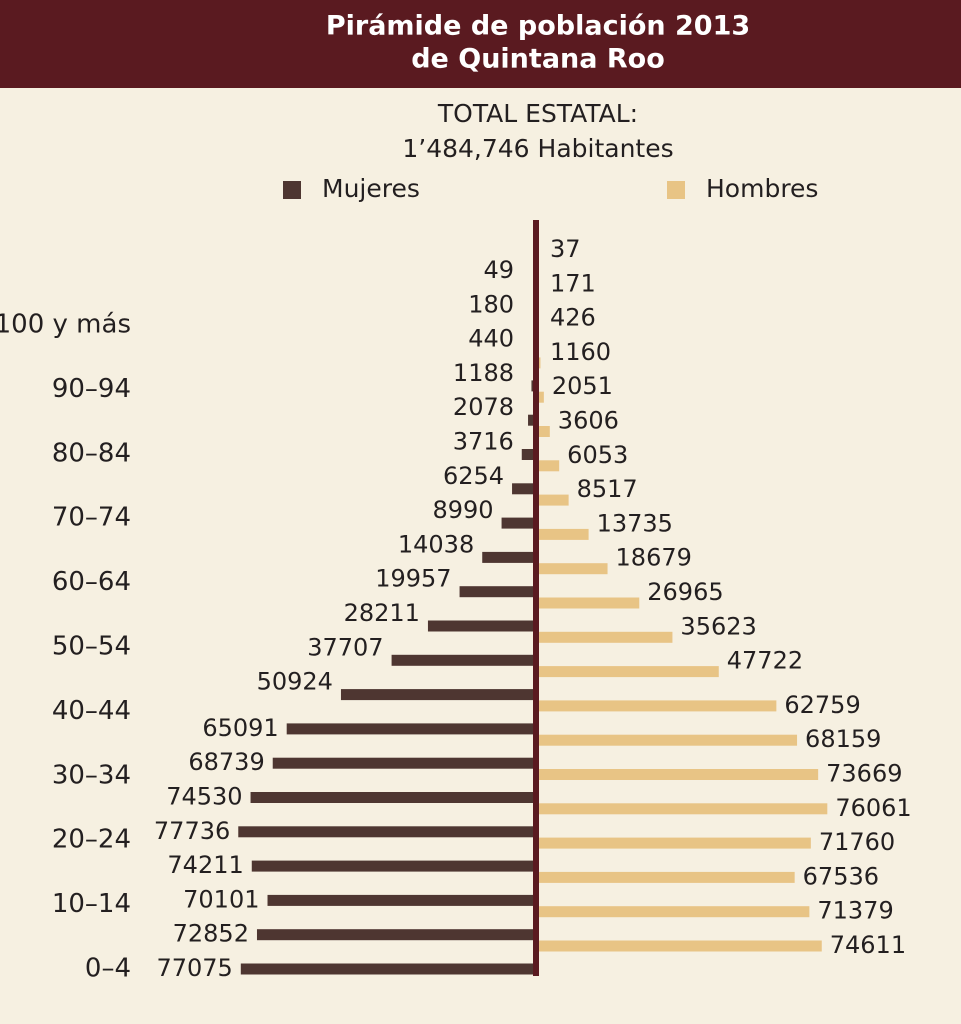 This screenshot has height=1024, width=961. Describe the element at coordinates (491, 304) in the screenshot. I see `value-label: 180` at that location.